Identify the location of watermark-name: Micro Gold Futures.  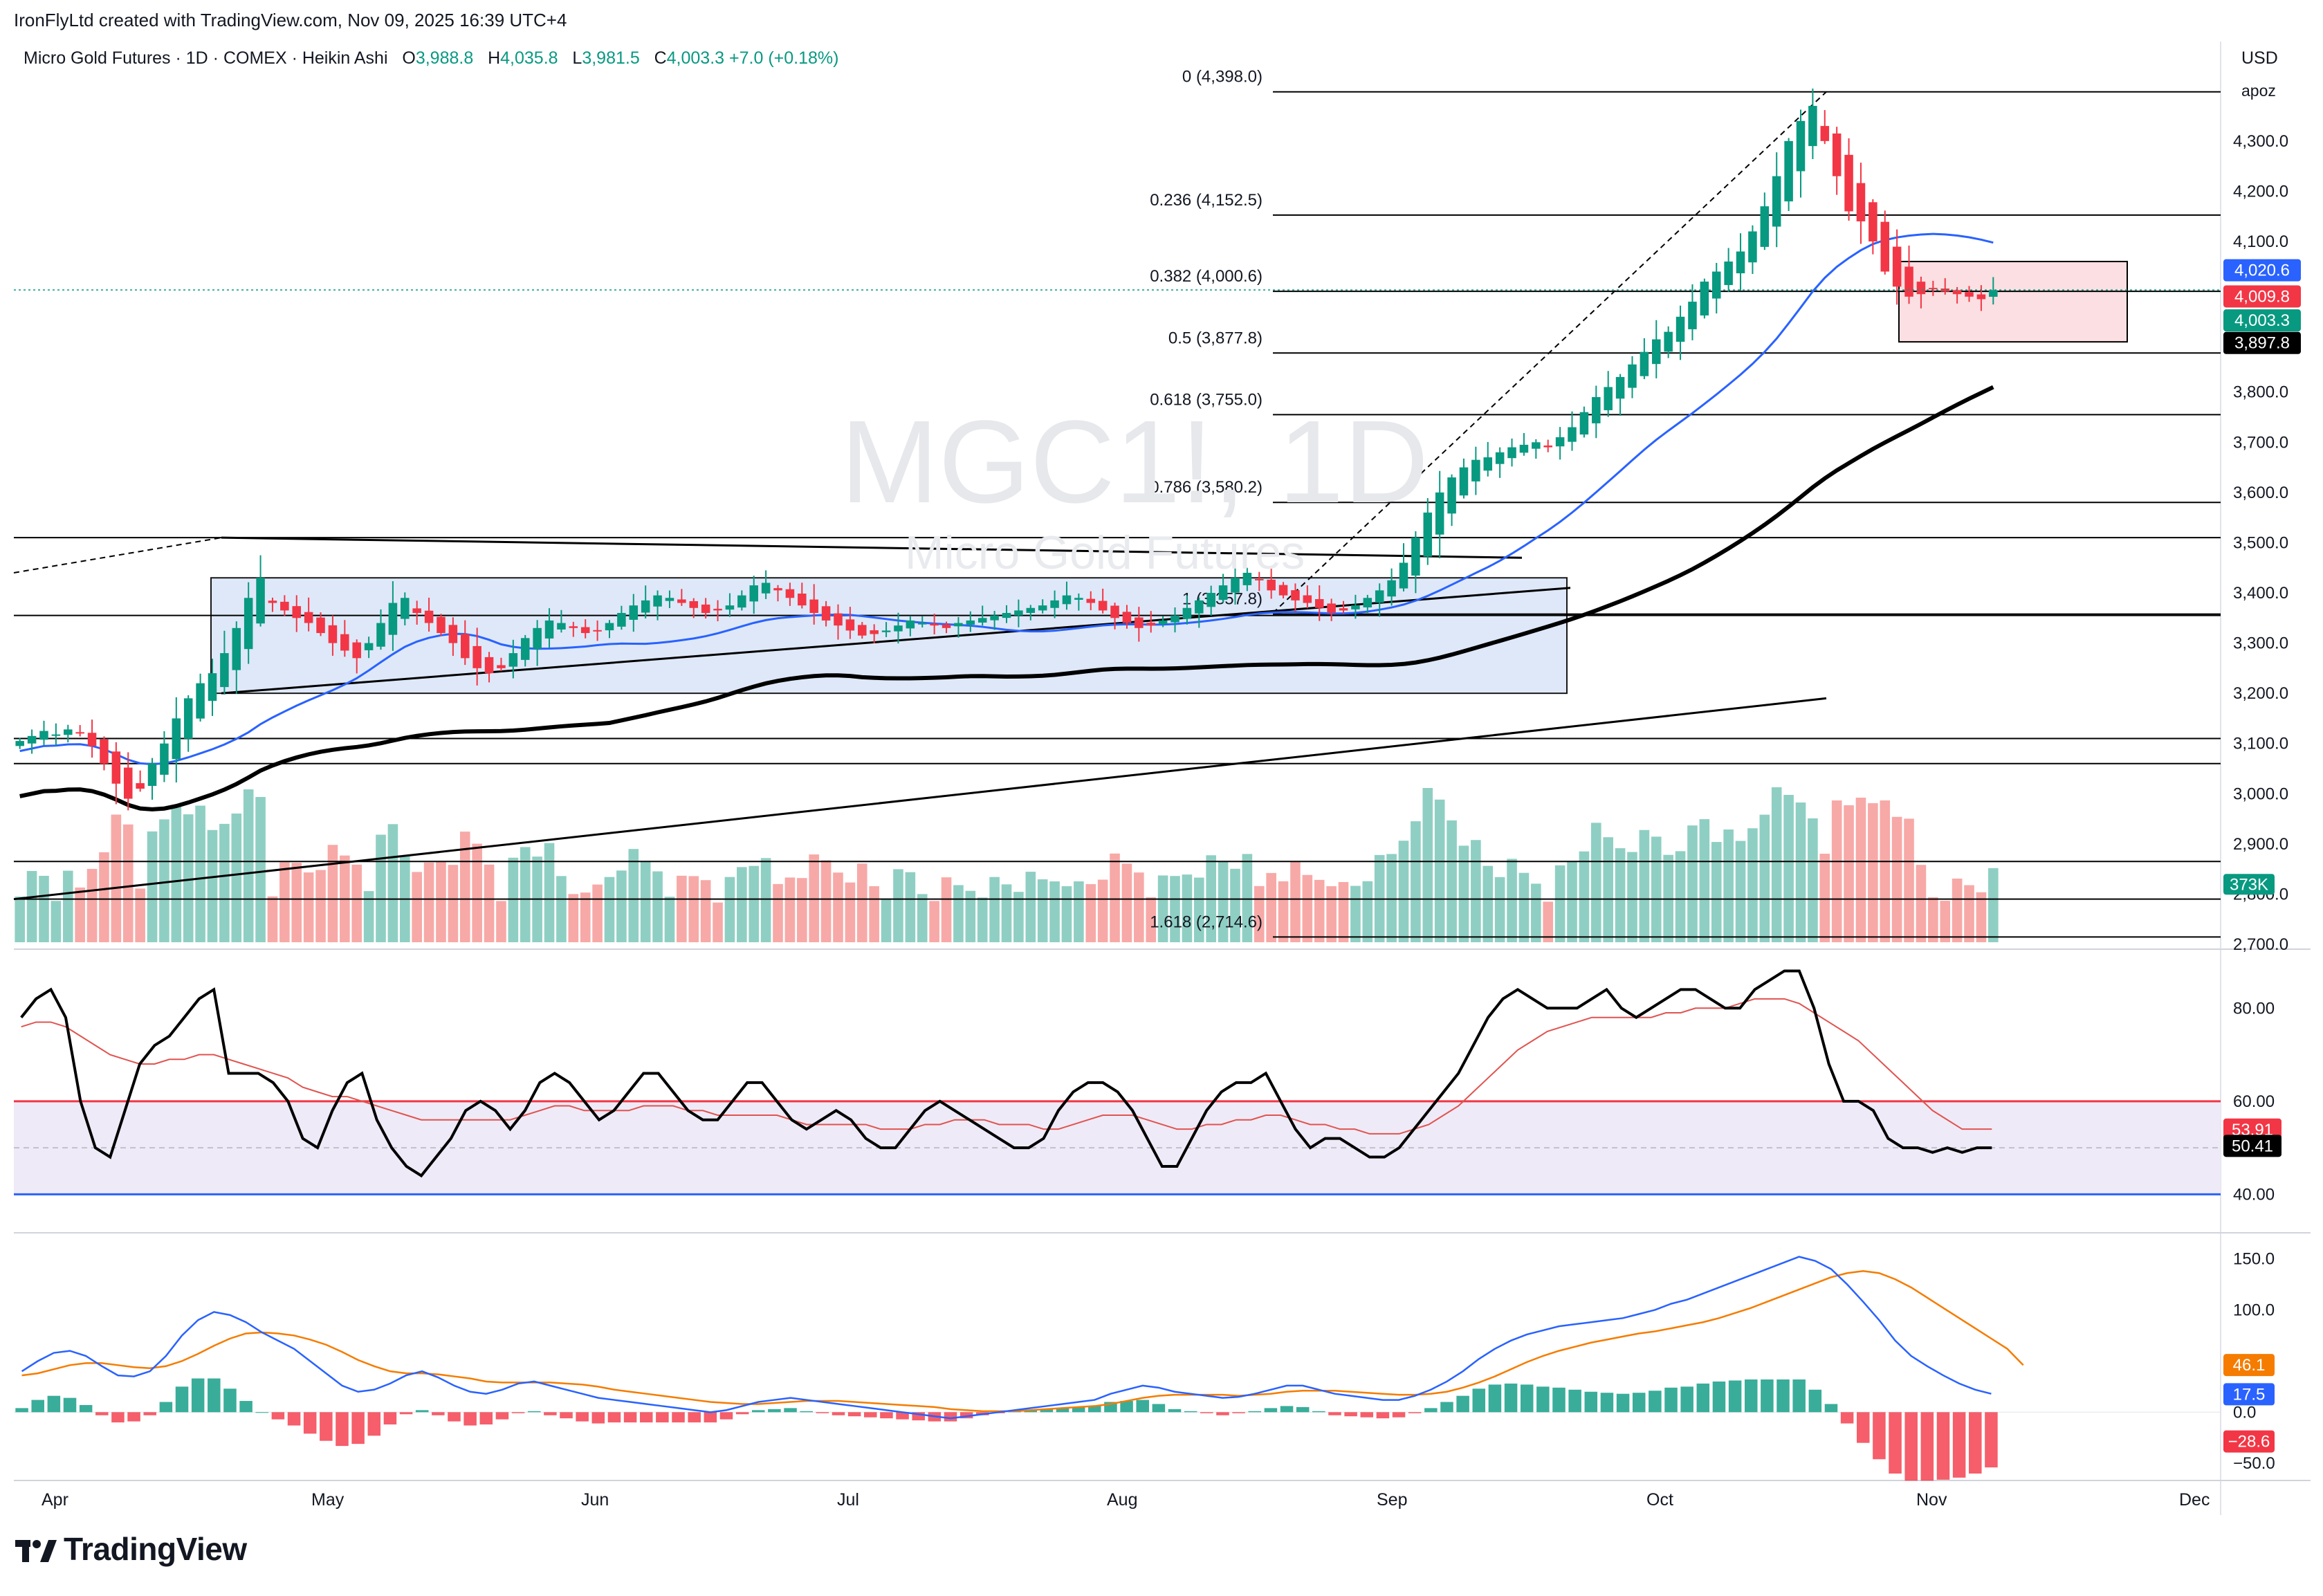
(1105, 552).